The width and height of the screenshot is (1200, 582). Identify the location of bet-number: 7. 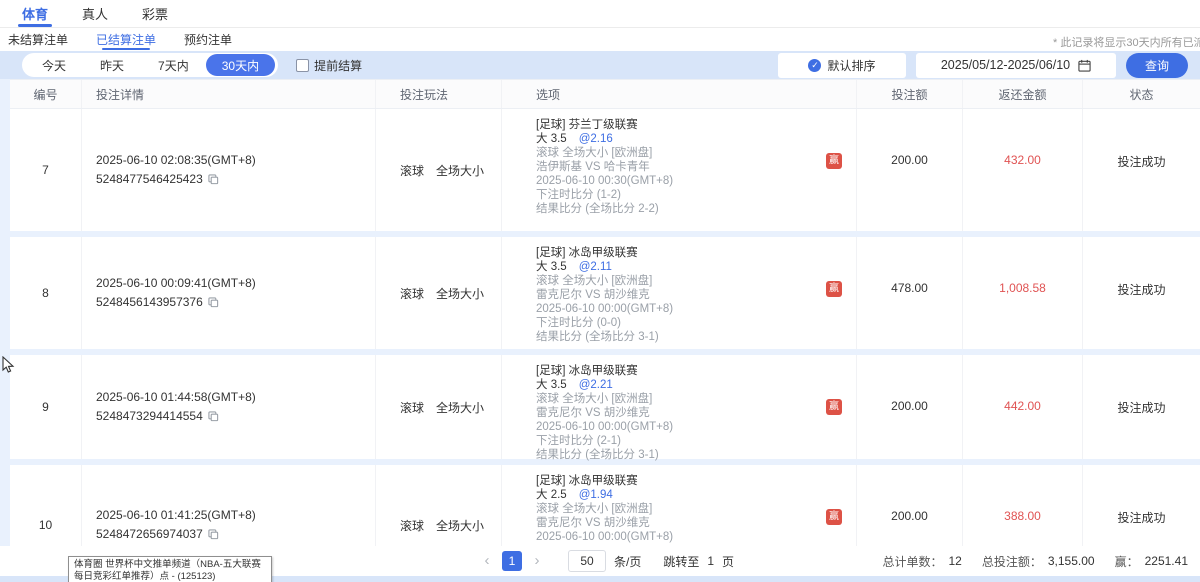
(46, 170).